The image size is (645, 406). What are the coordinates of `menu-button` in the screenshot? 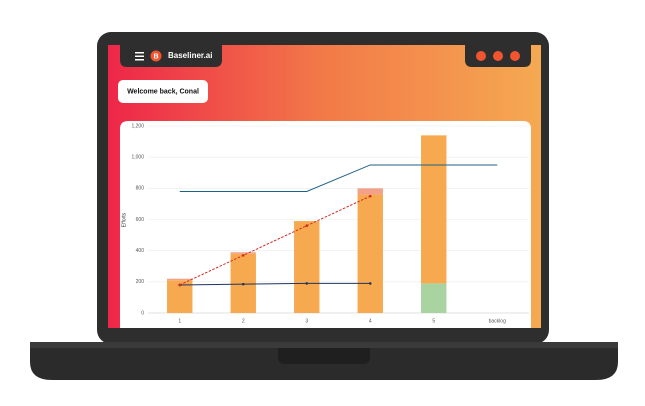 It's located at (139, 56).